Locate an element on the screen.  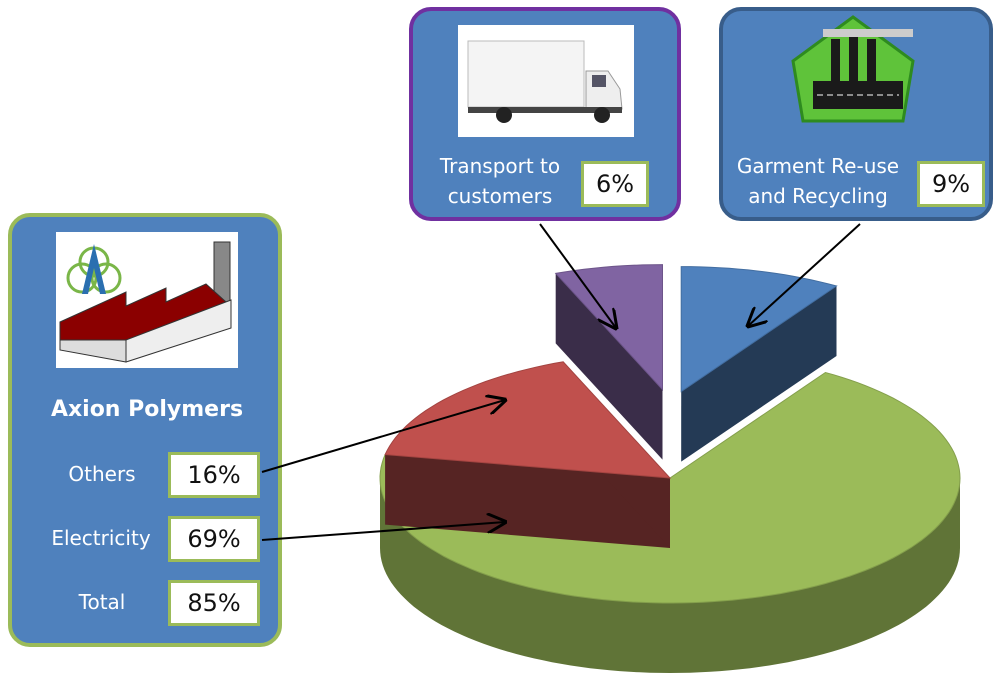
total-label: Total is located at coordinates (102, 602).